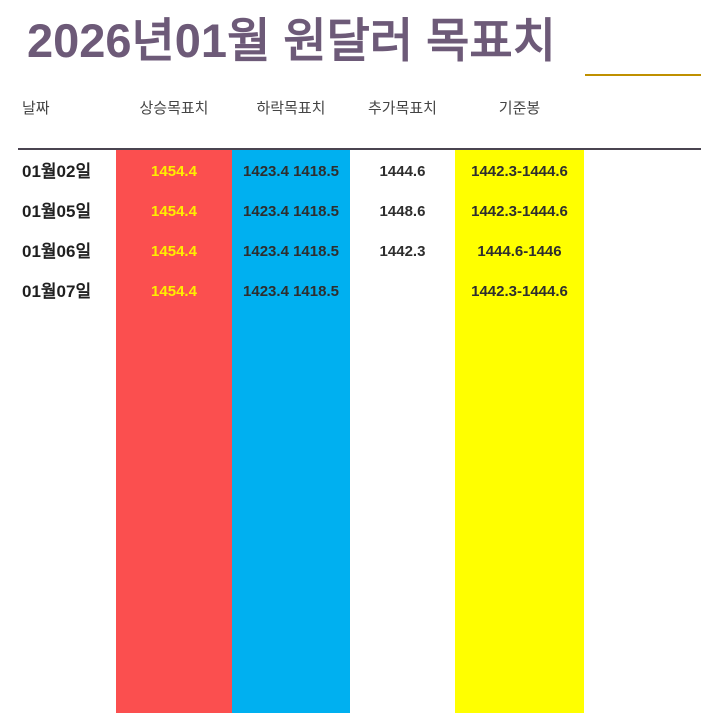  What do you see at coordinates (519, 431) in the screenshot?
I see `base-column-stripe` at bounding box center [519, 431].